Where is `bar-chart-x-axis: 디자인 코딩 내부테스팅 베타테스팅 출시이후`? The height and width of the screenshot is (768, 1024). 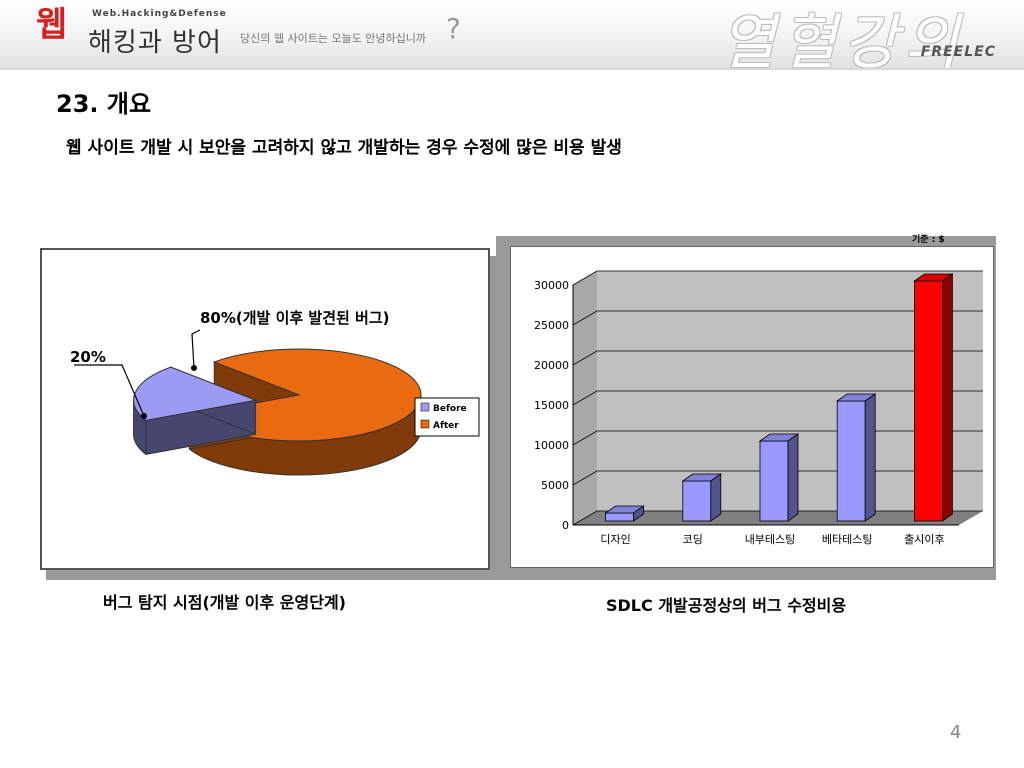
bar-chart-x-axis: 디자인 코딩 내부테스팅 베타테스팅 출시이후 is located at coordinates (766, 535).